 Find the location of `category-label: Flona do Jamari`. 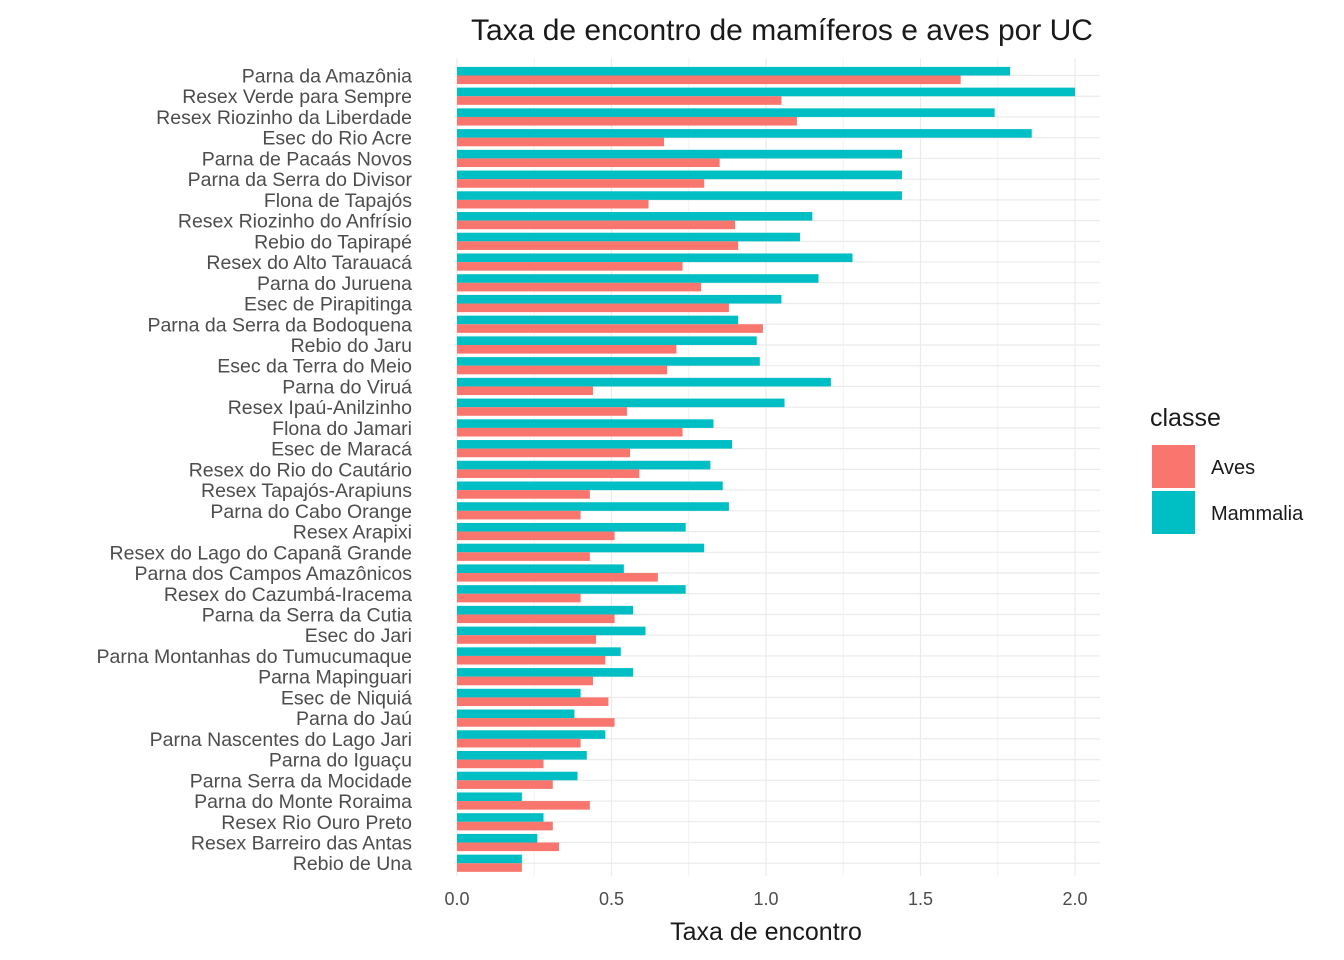

category-label: Flona do Jamari is located at coordinates (342, 429).